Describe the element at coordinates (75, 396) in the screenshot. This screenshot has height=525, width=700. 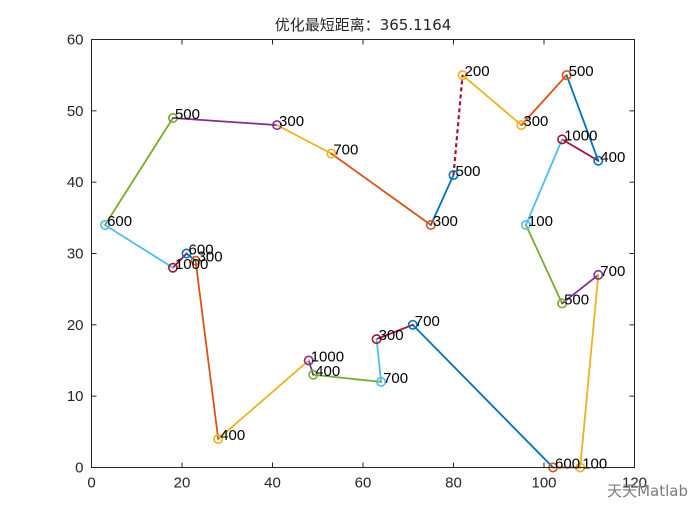
I see `y-tick-label: 10` at that location.